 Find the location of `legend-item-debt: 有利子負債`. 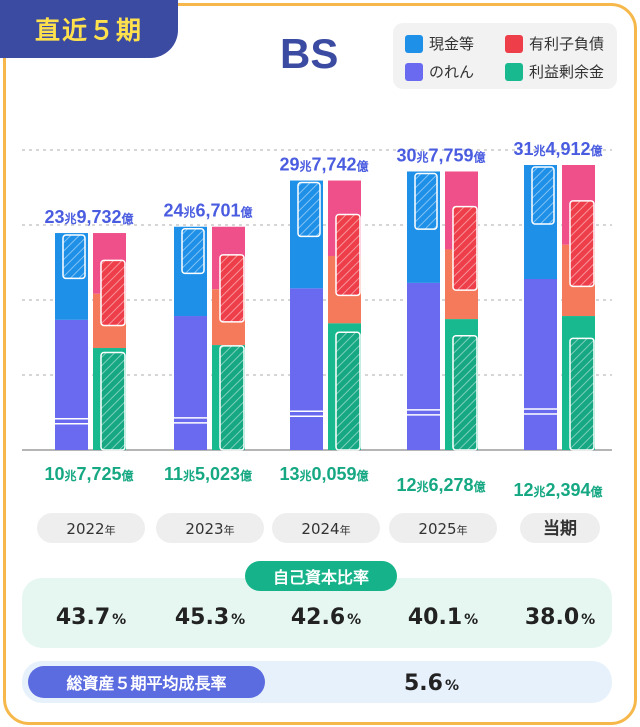

legend-item-debt: 有利子負債 is located at coordinates (554, 43).